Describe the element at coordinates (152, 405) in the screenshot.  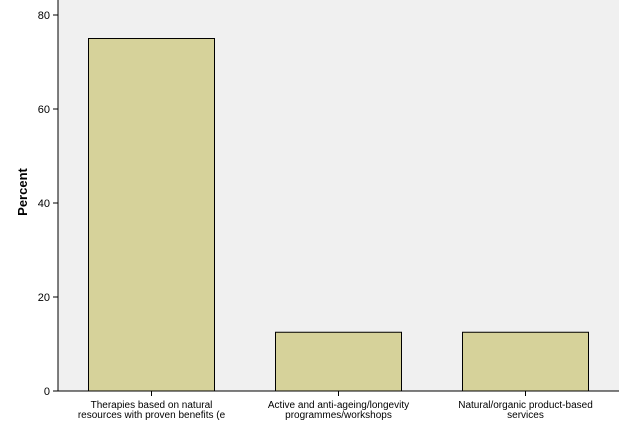
I see `x-tick-label-line: Therapies based on natural` at that location.